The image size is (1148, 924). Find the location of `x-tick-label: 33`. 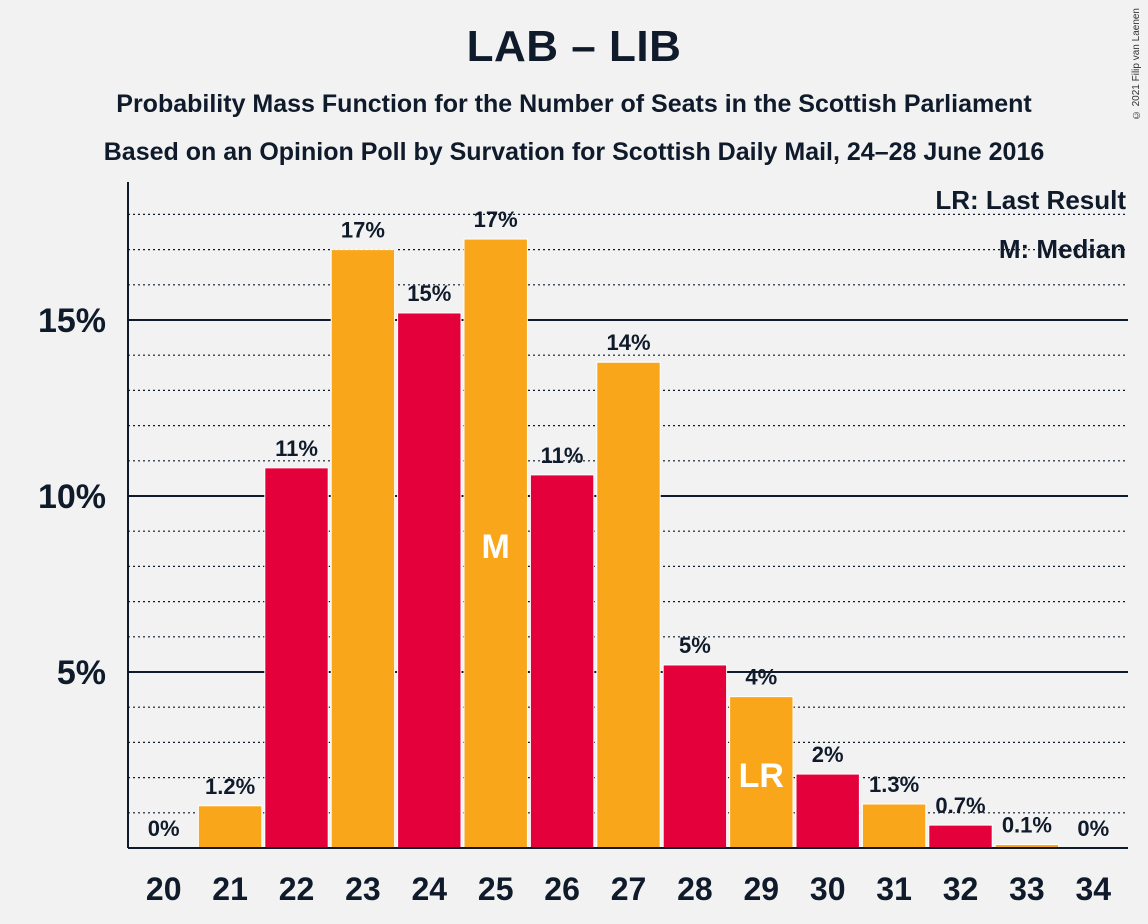

x-tick-label: 33 is located at coordinates (1027, 889).